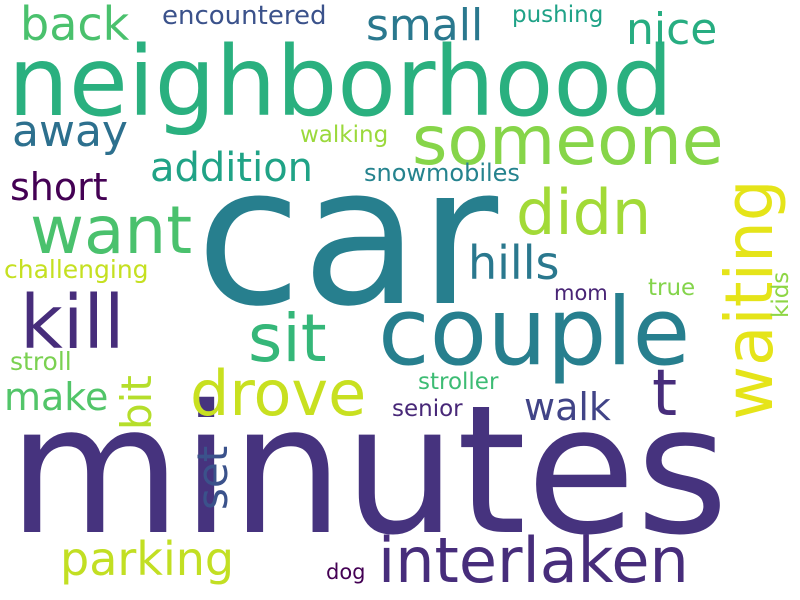 Image resolution: width=800 pixels, height=600 pixels. Describe the element at coordinates (584, 212) in the screenshot. I see `word-didn: didn` at that location.